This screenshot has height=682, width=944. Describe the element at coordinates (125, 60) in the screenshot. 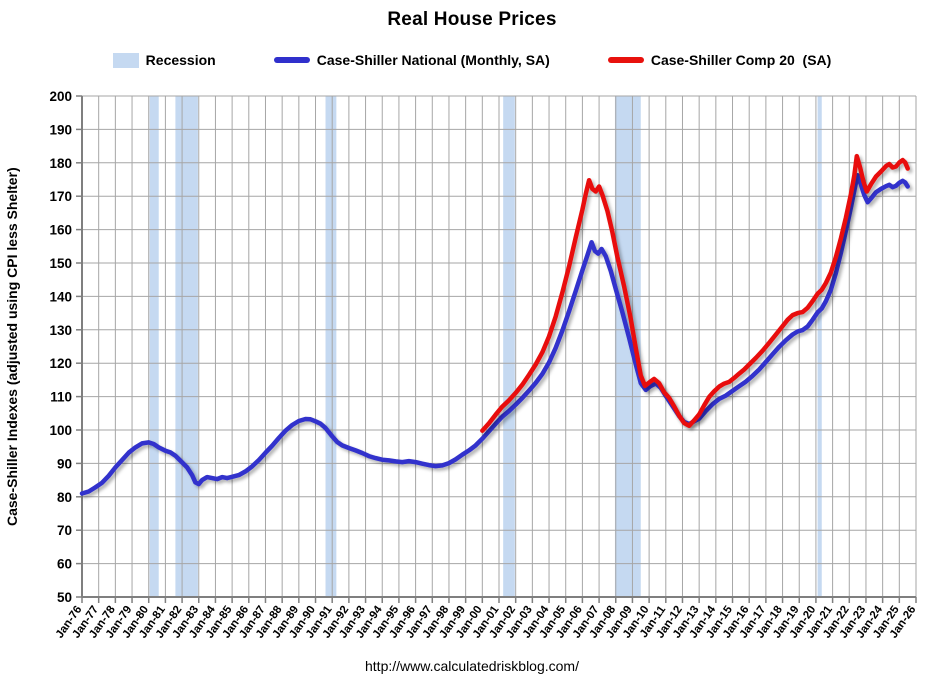

I see `recession-swatch` at that location.